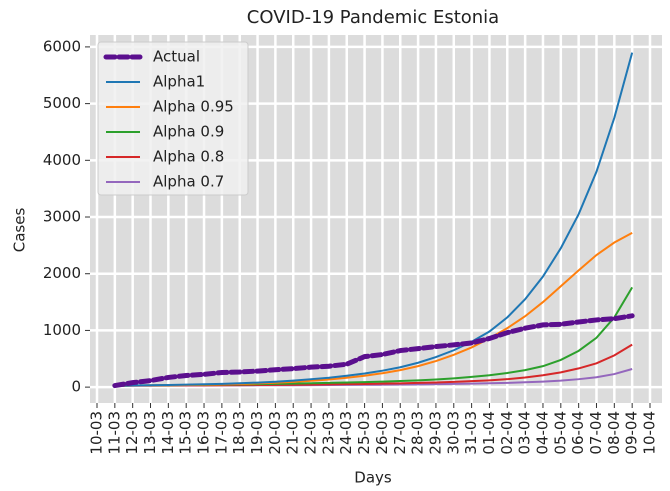  I want to click on y-tick-label: 4000, so click(62, 160).